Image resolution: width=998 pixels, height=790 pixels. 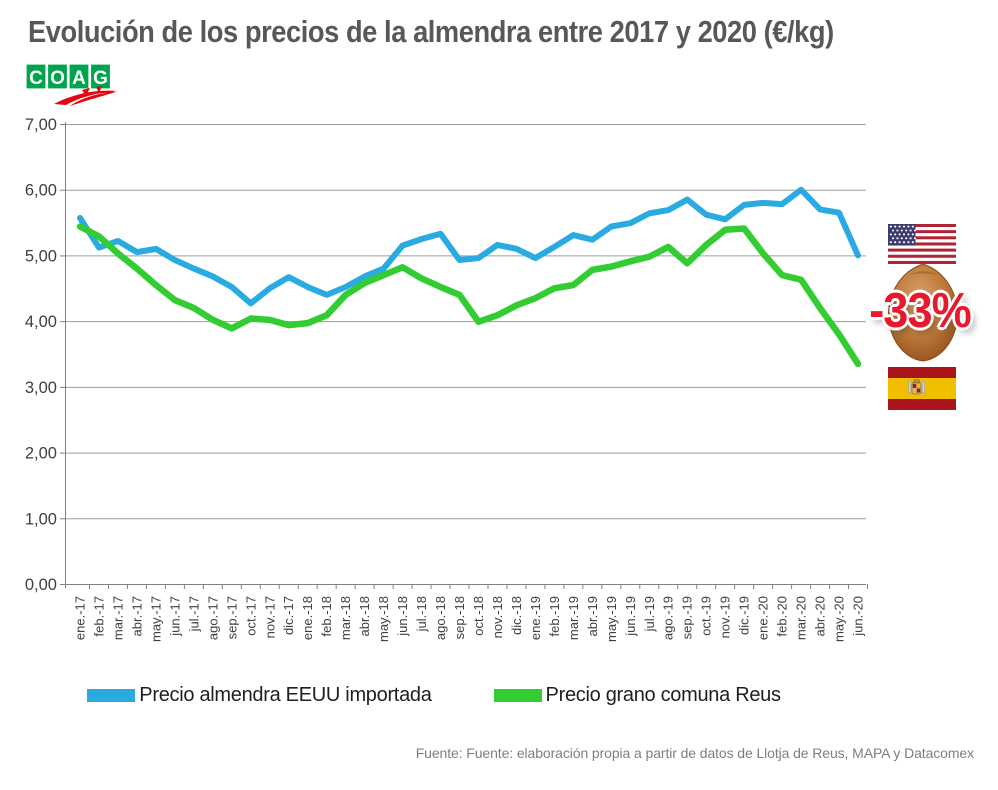 I want to click on us-flag-icon, so click(x=922, y=246).